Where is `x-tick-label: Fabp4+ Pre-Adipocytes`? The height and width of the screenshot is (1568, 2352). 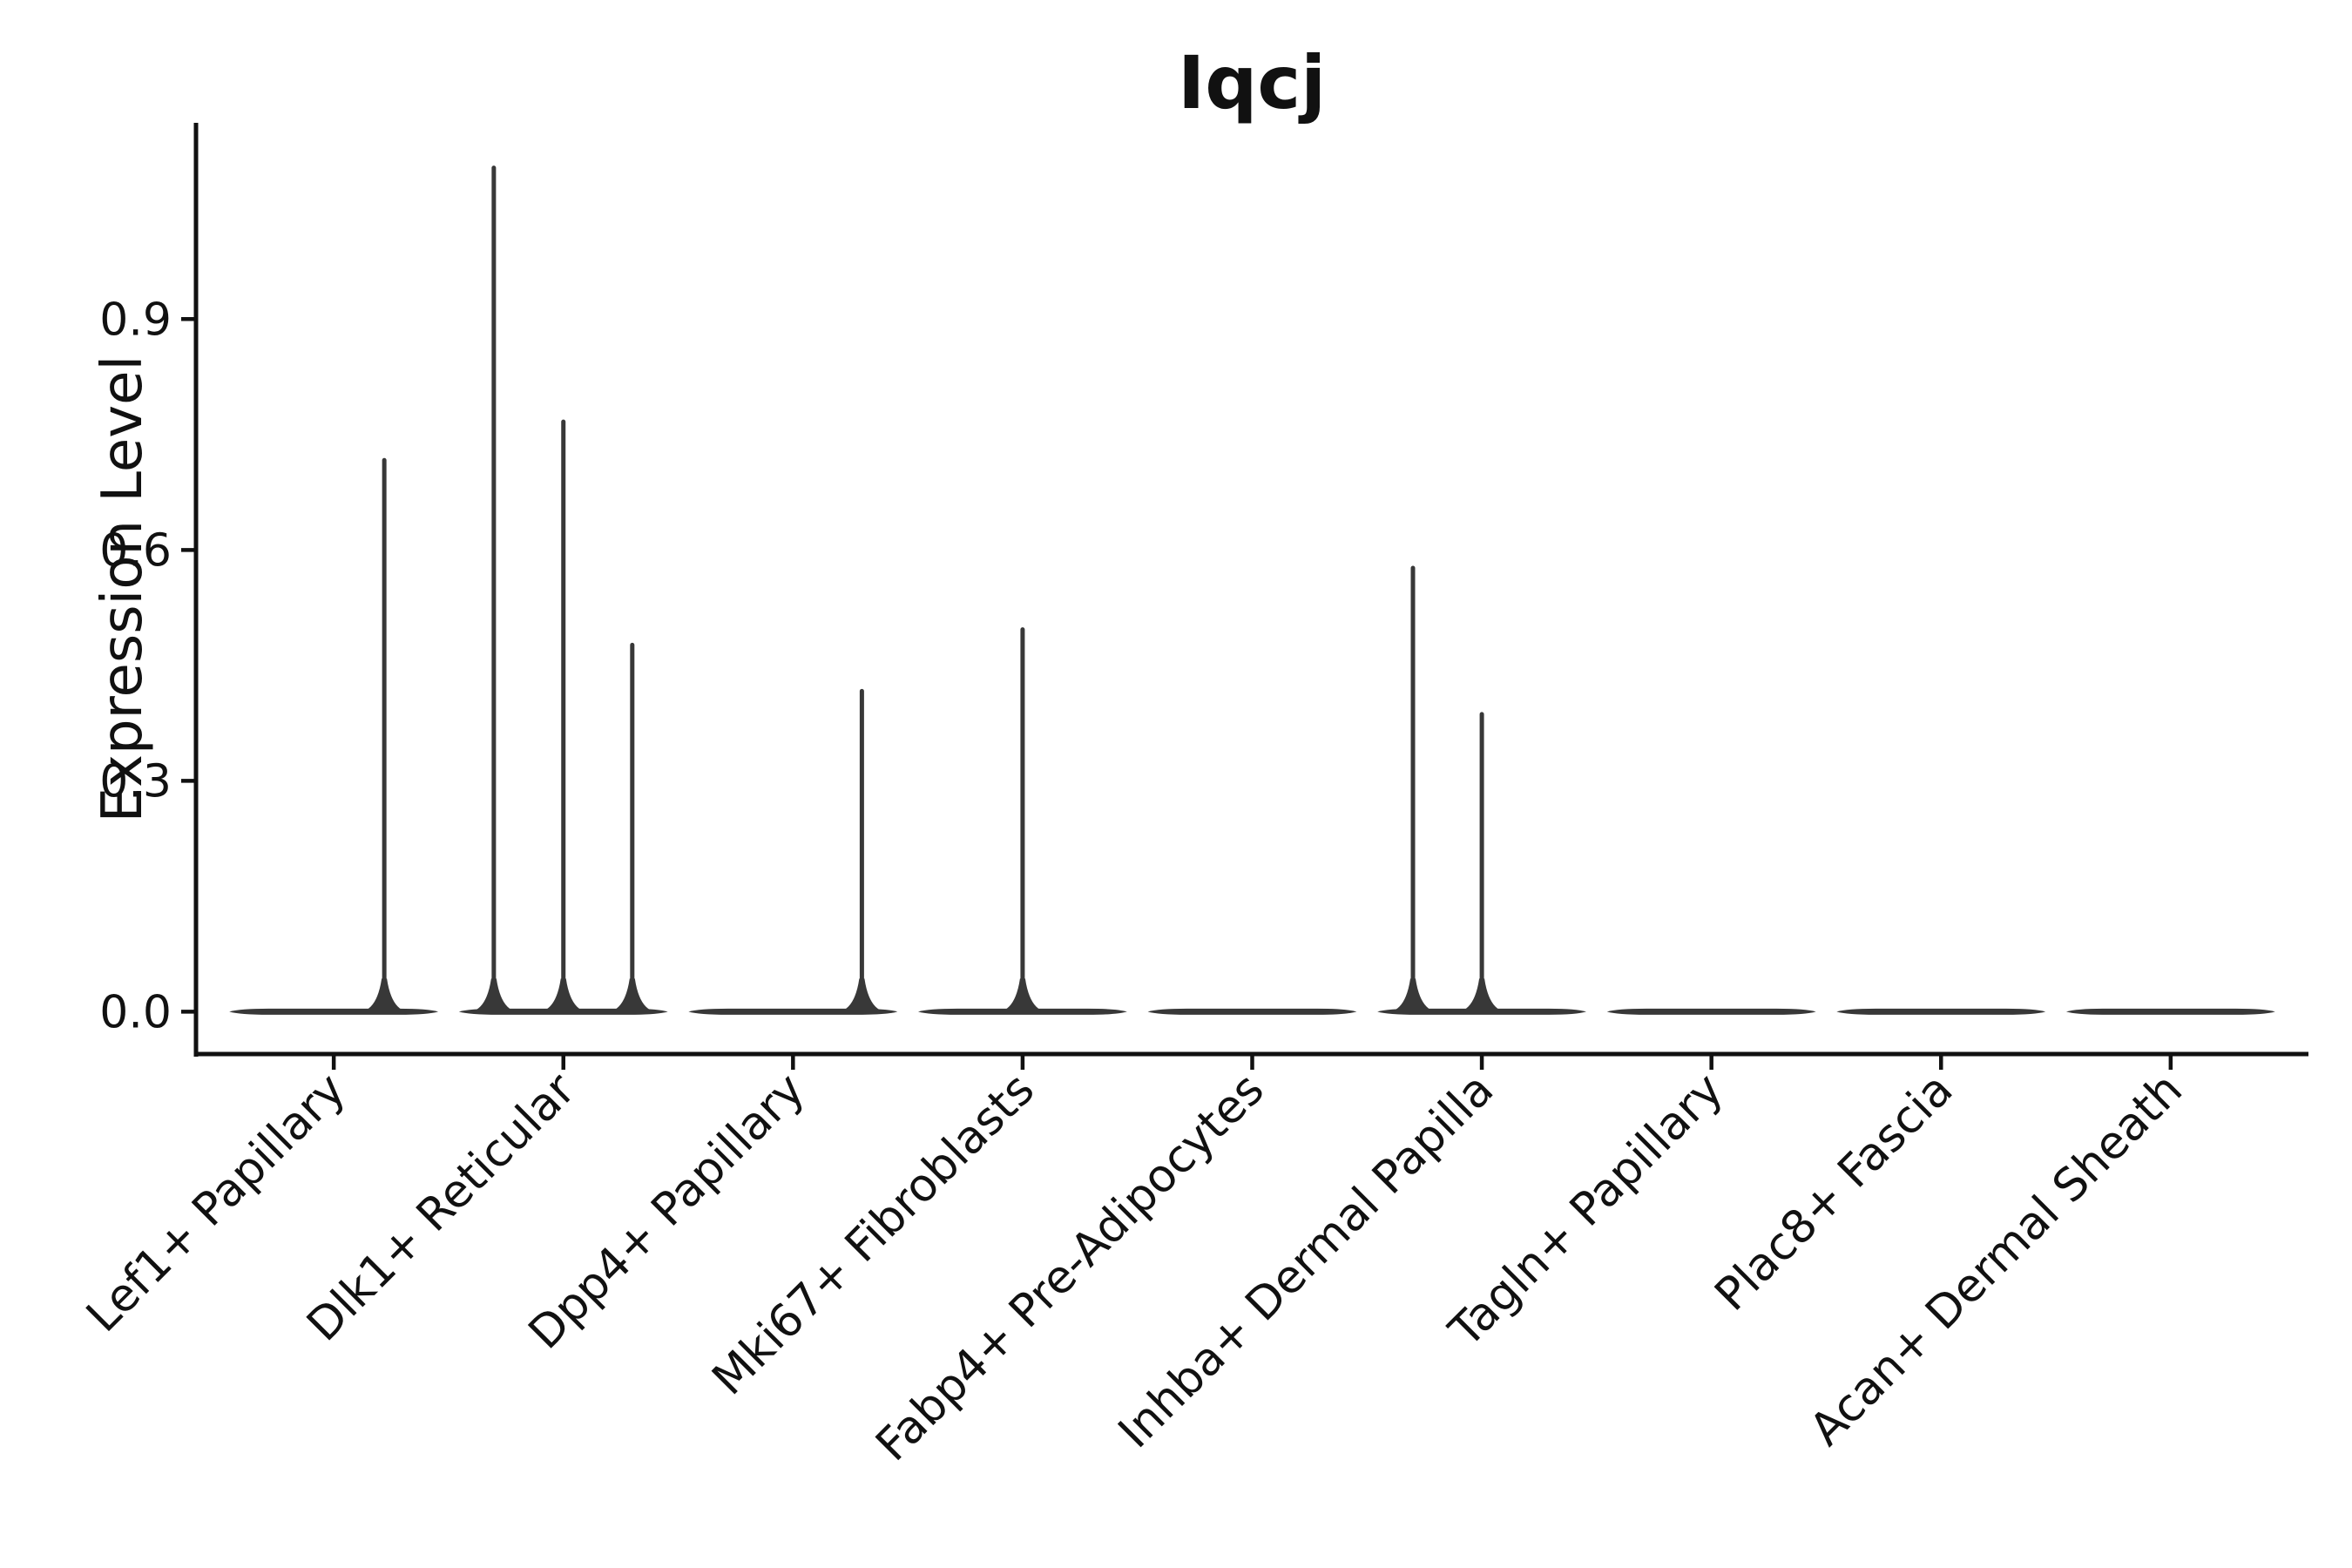
x-tick-label: Fabp4+ Pre-Adipocytes is located at coordinates (1070, 1267).